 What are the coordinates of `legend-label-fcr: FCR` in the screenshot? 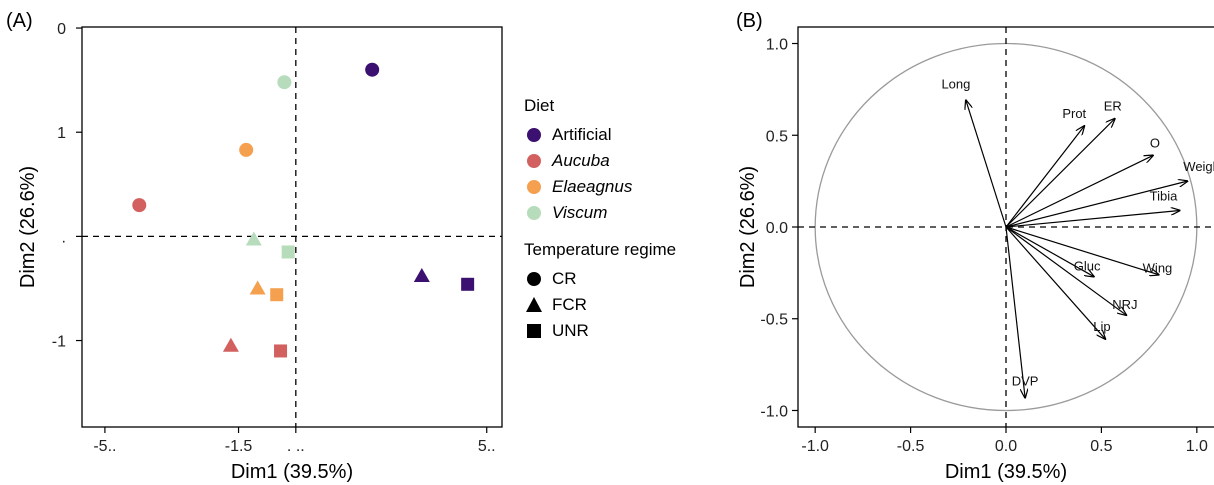 It's located at (569, 304).